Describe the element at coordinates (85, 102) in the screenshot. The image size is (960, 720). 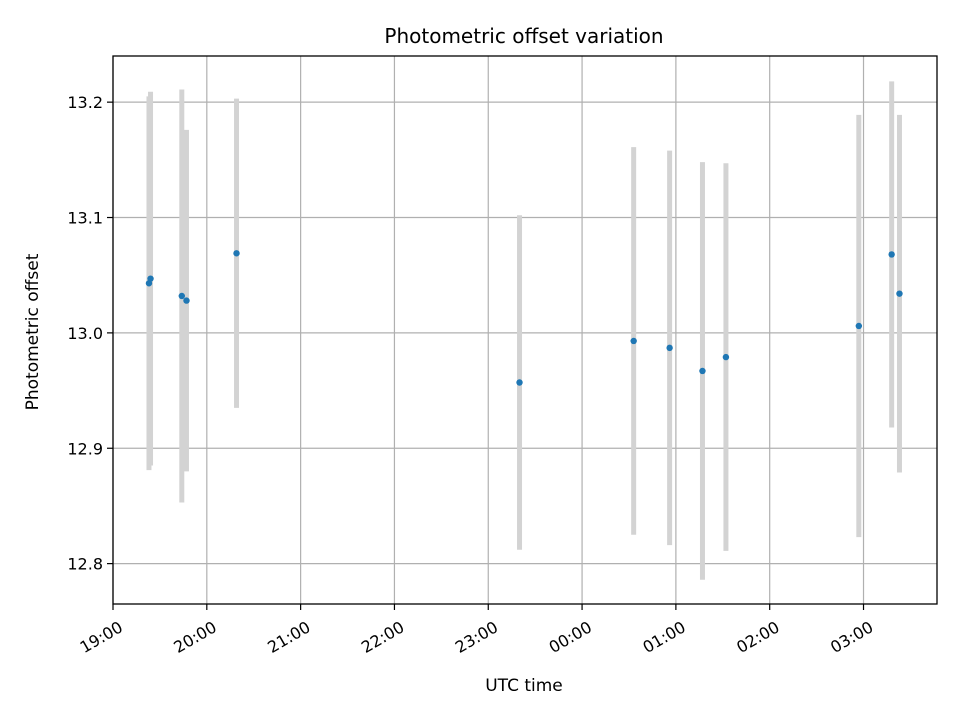
I see `y-tick-label: 13.2` at that location.